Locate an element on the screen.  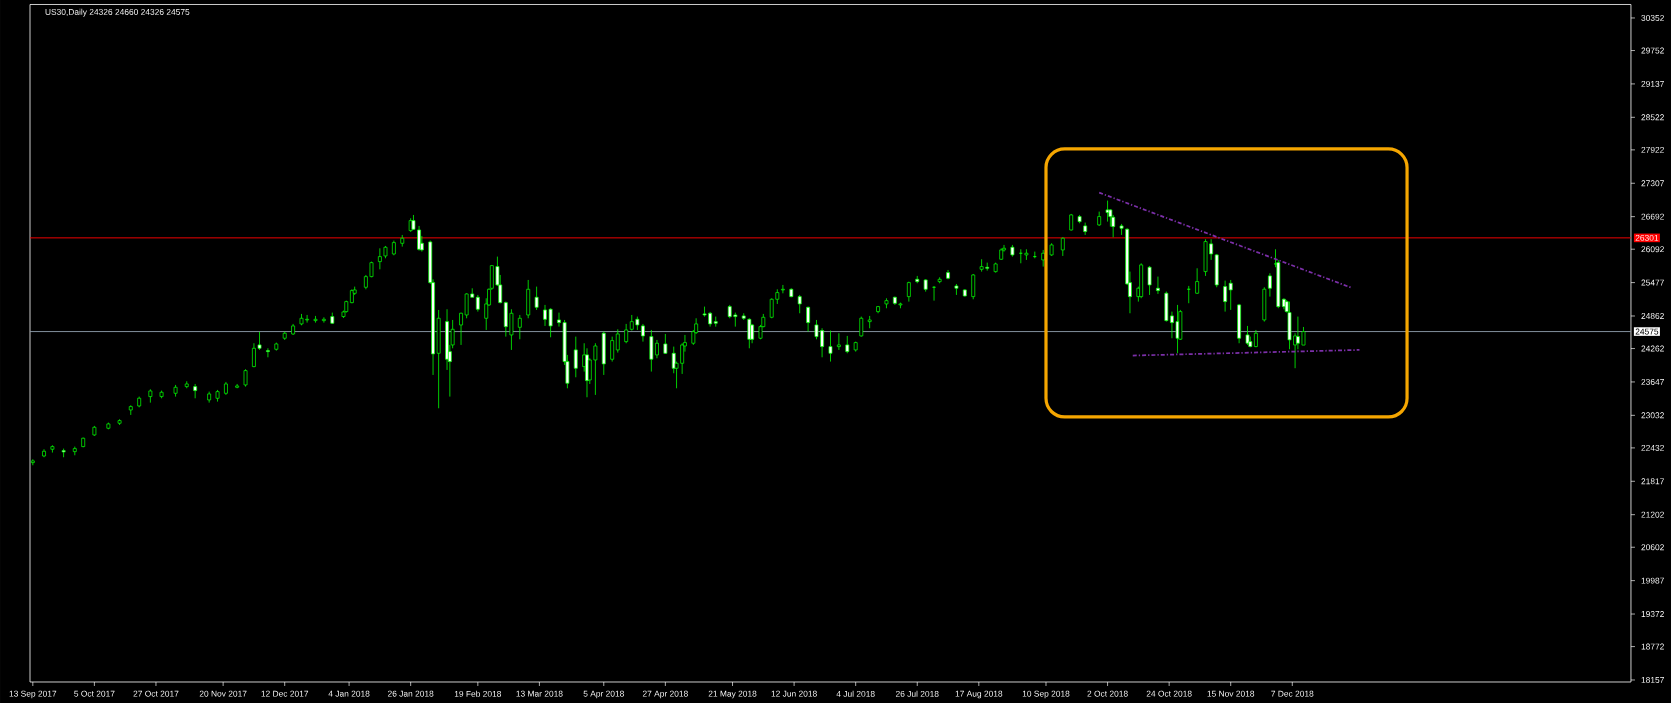
y-tick-label: 27307 is located at coordinates (1652, 183).